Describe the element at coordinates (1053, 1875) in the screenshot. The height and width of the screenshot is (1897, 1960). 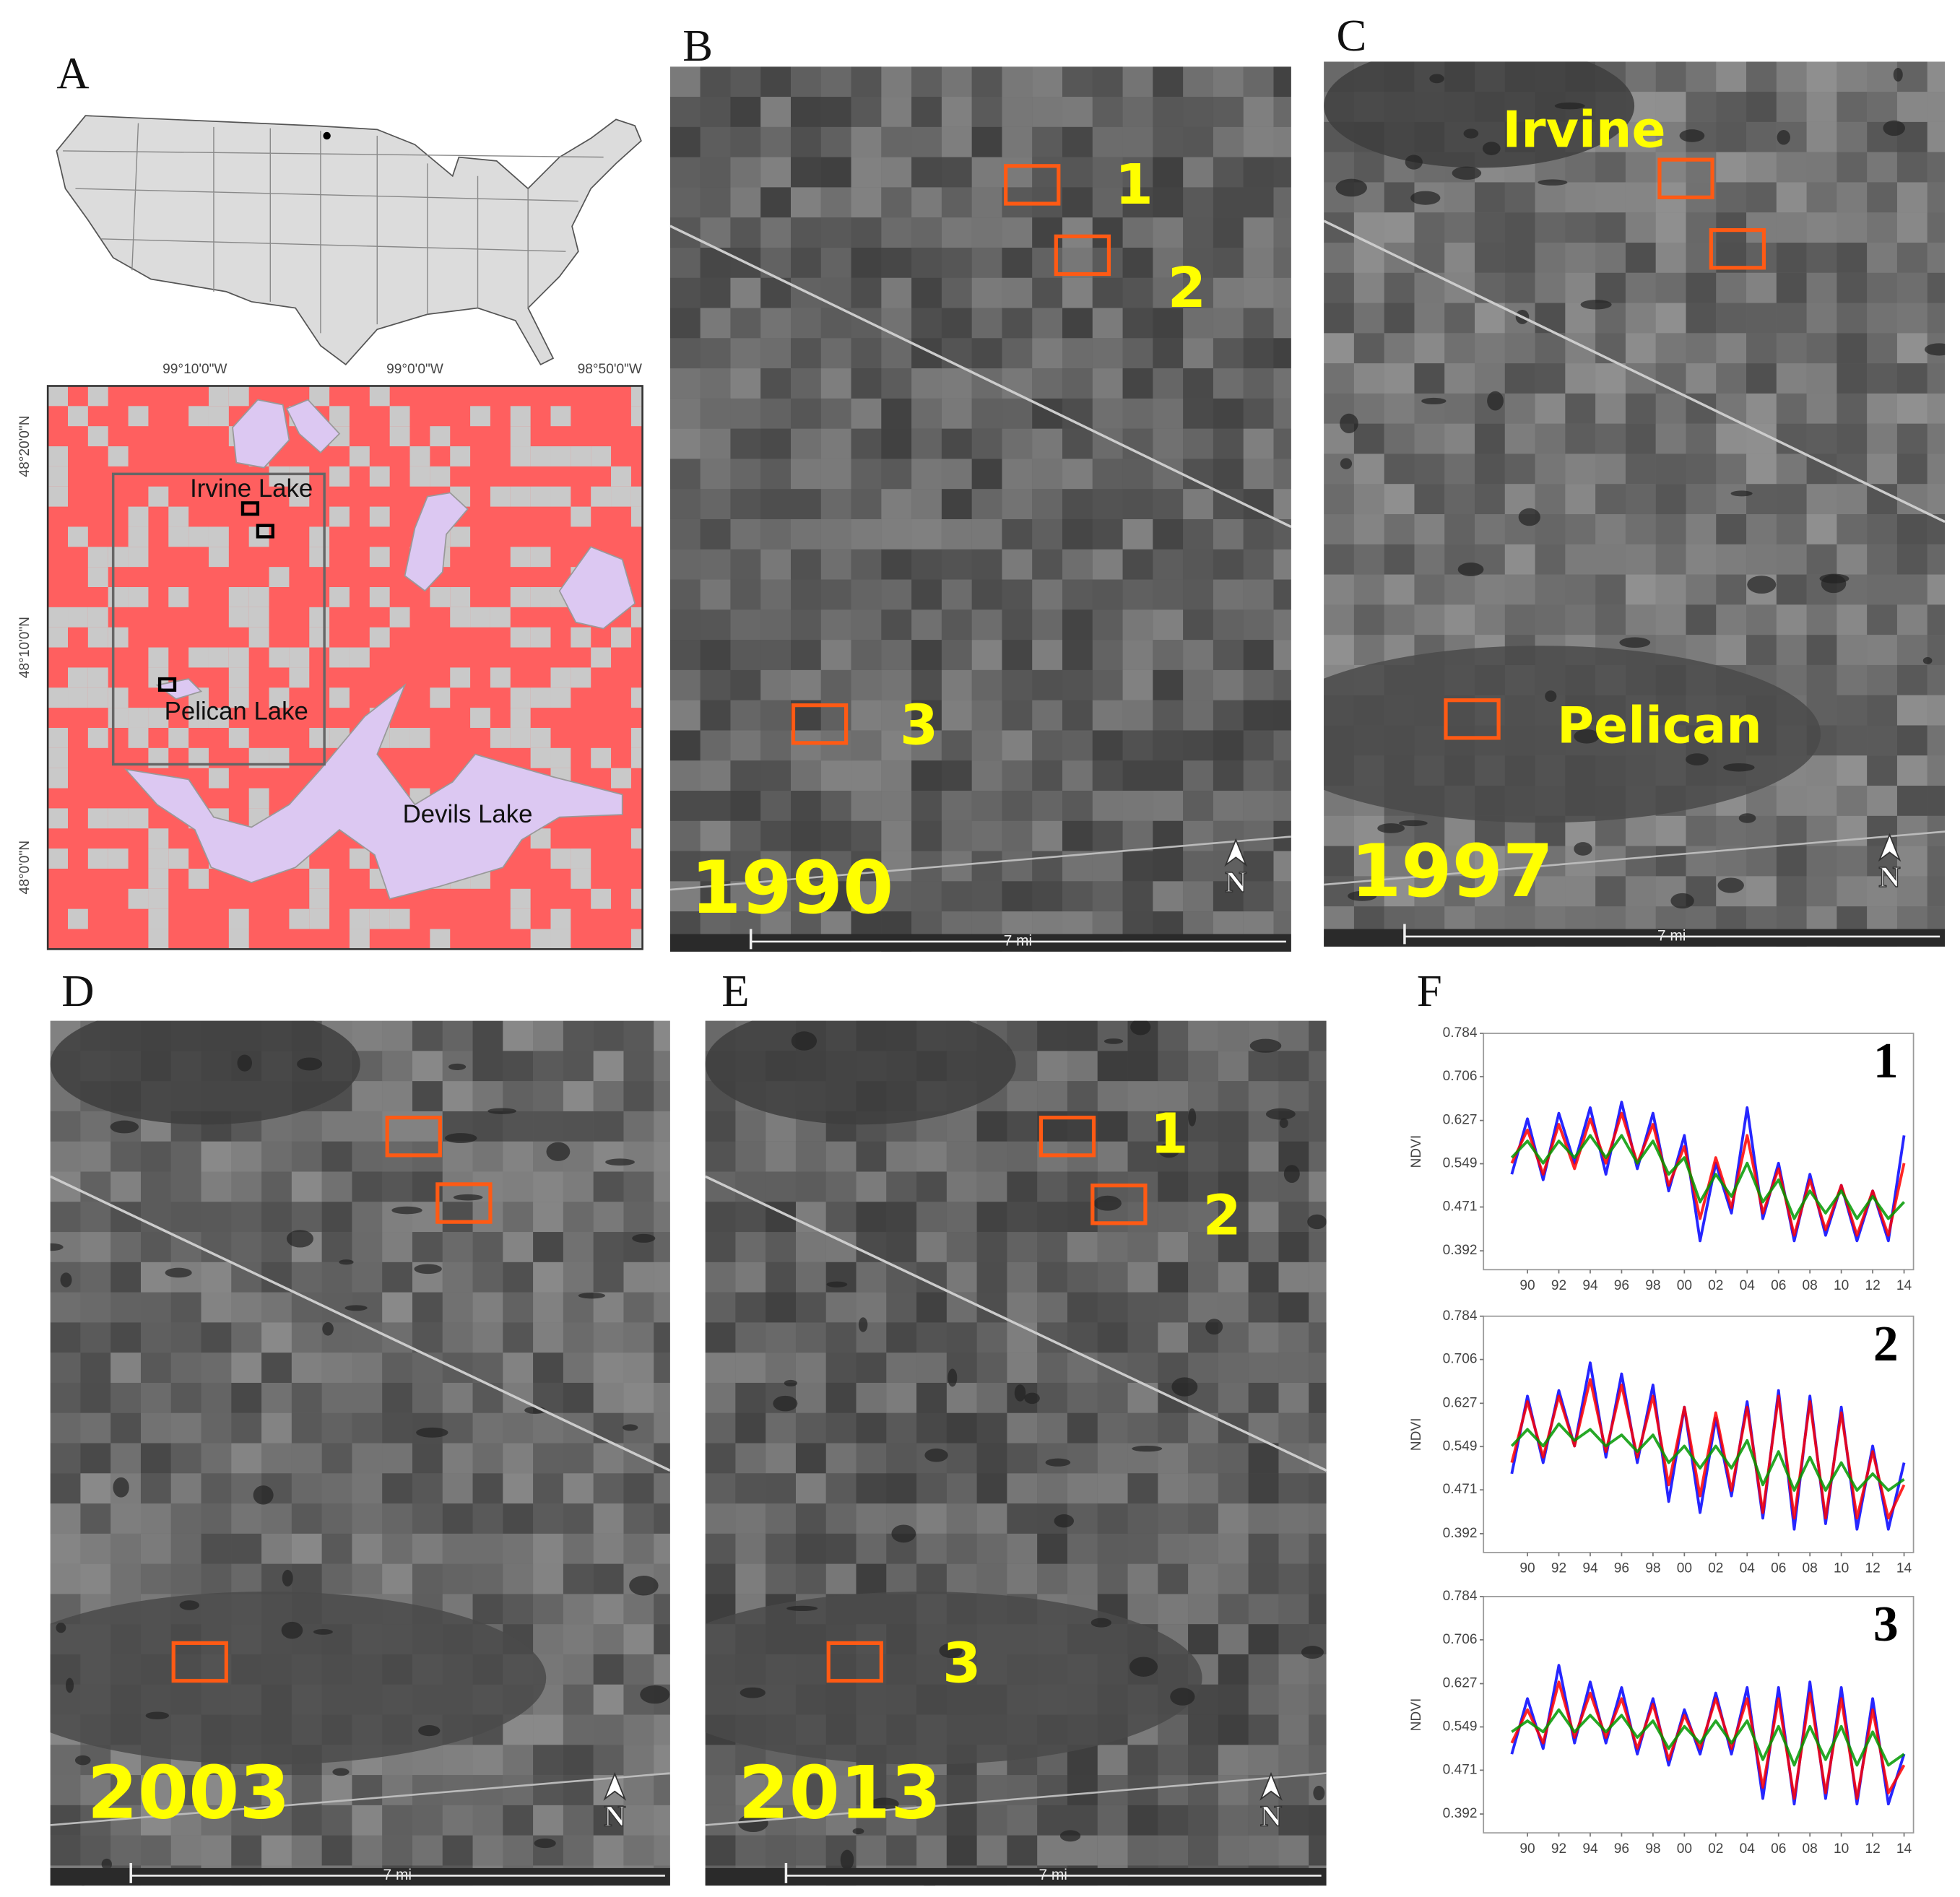
I see `scale-label: 7 mi` at that location.